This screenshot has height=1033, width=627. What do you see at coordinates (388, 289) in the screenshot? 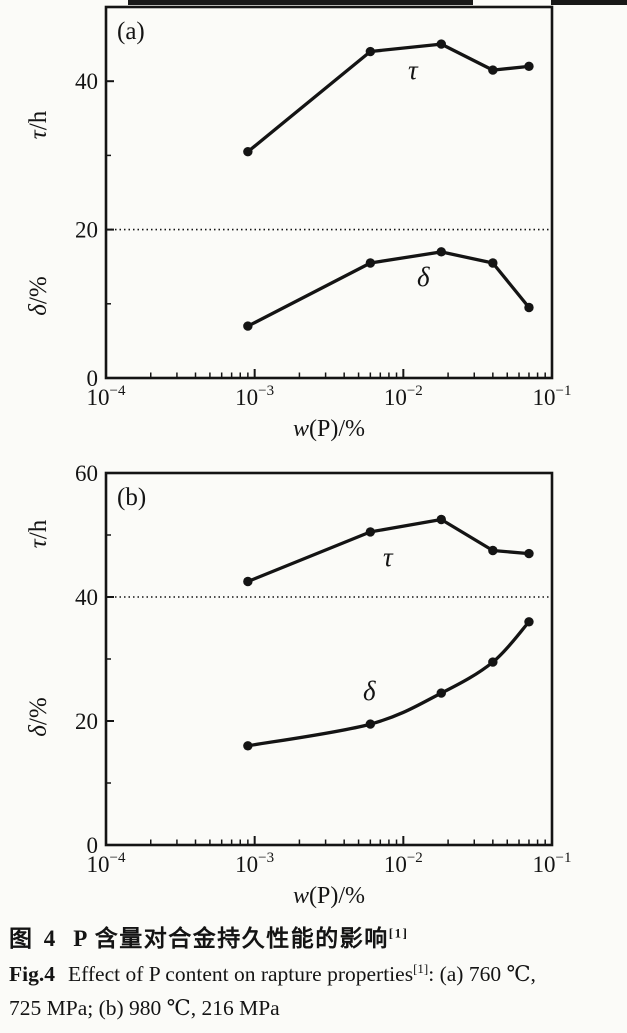
I see `delta-curve-a` at bounding box center [388, 289].